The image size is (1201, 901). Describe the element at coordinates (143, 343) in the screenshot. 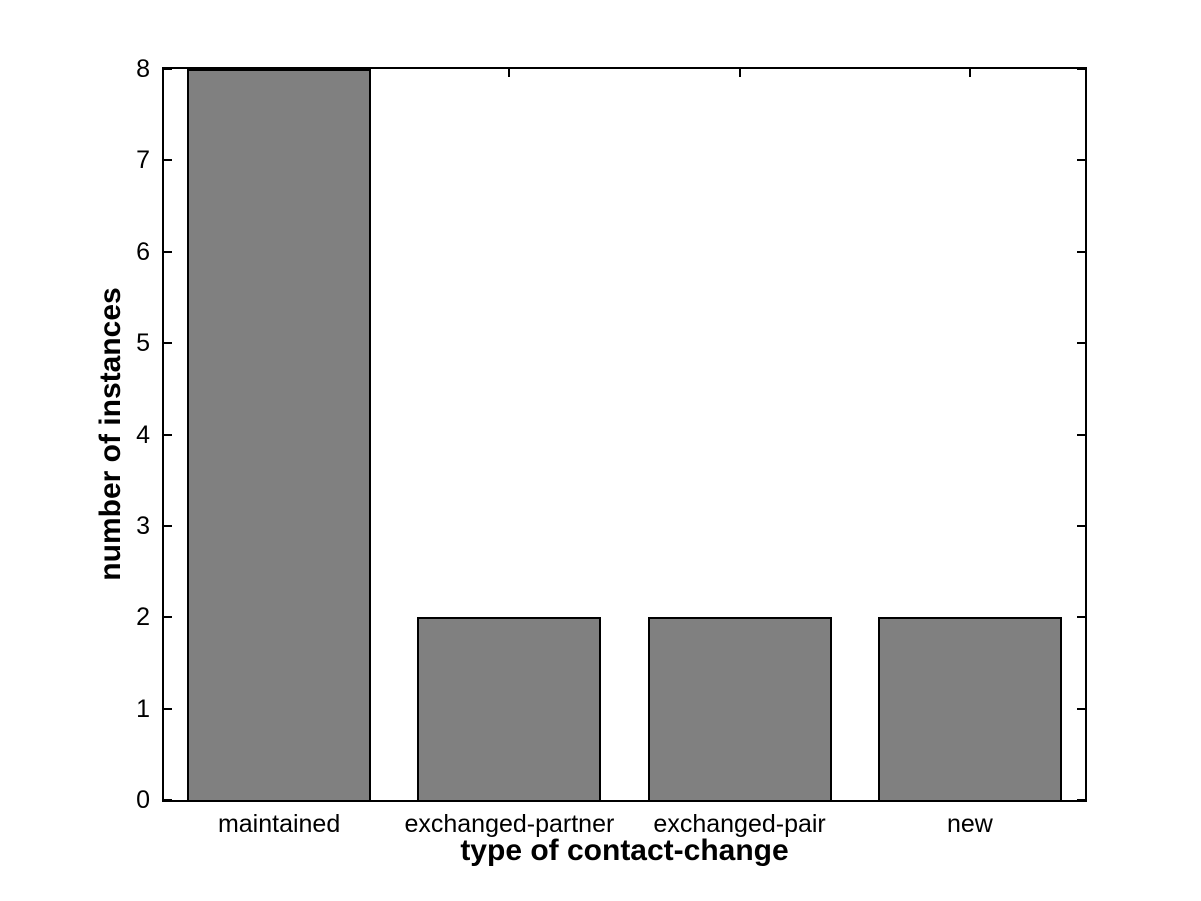

I see `y-tick-label: 5` at that location.